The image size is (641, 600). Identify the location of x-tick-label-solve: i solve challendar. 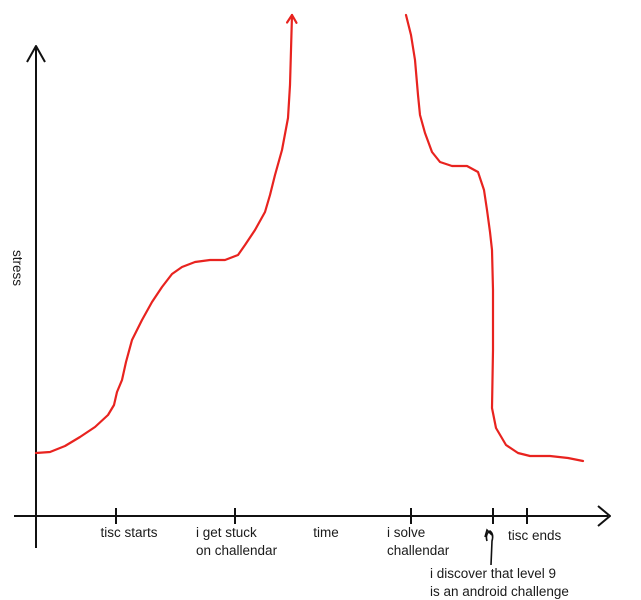
(418, 541).